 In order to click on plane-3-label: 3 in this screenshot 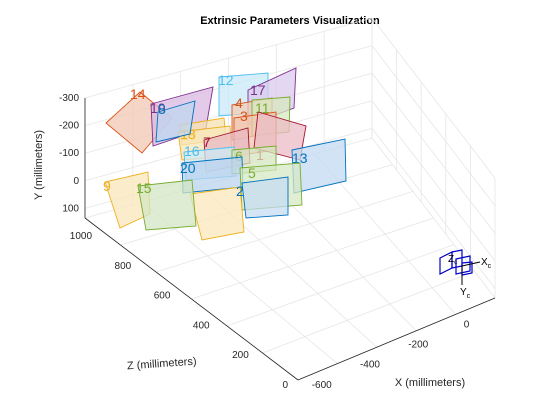, I will do `click(244, 116)`.